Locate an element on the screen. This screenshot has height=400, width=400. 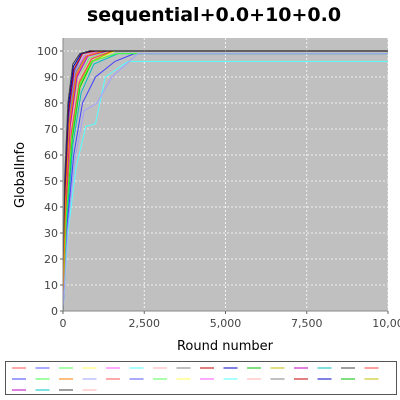
x-axis-label: Round number is located at coordinates (225, 346).